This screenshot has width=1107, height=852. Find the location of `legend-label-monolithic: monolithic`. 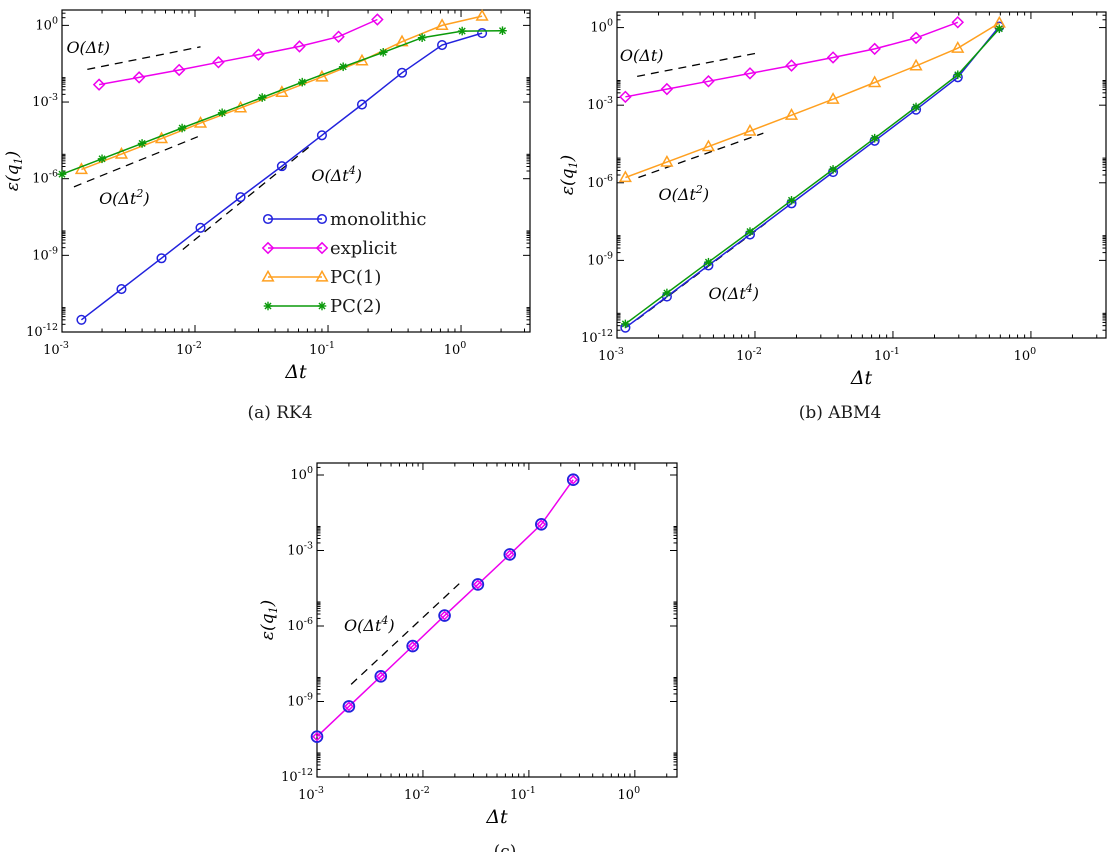

legend-label-monolithic: monolithic is located at coordinates (378, 219).